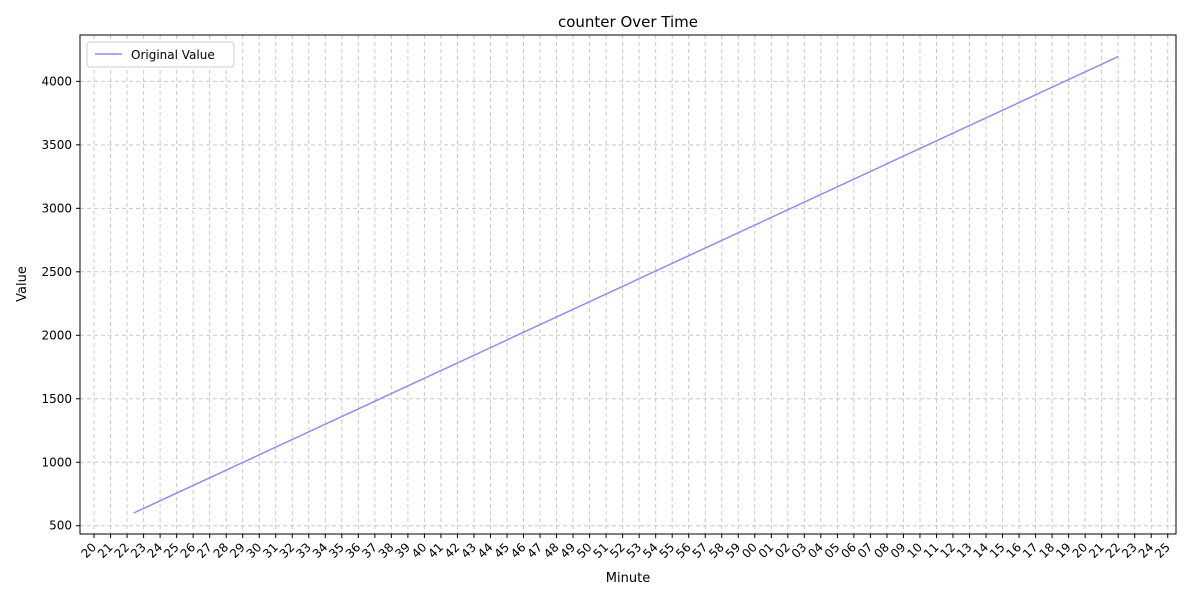 This screenshot has height=600, width=1200. I want to click on y-tick-label: 3500, so click(56, 145).